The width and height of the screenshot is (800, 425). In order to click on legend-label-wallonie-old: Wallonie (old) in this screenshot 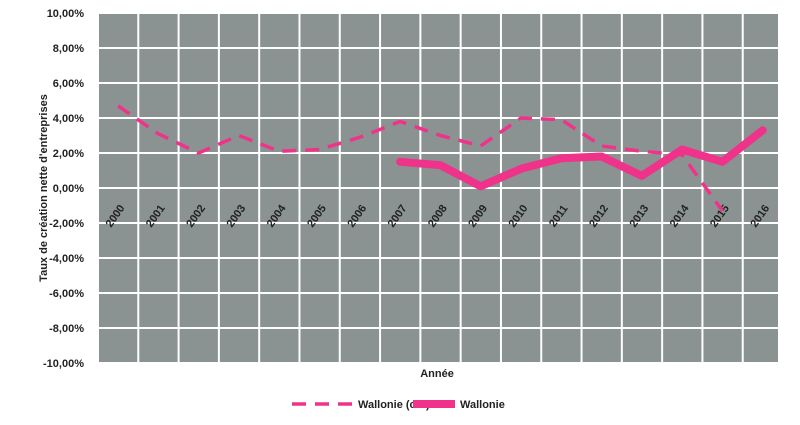, I will do `click(394, 405)`.